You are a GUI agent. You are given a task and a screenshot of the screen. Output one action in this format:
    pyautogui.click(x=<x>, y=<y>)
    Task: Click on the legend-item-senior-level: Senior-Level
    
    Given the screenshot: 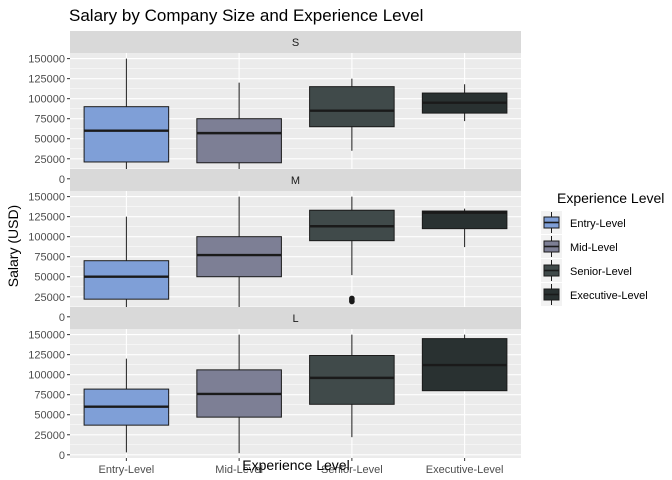 What is the action you would take?
    pyautogui.click(x=586, y=270)
    